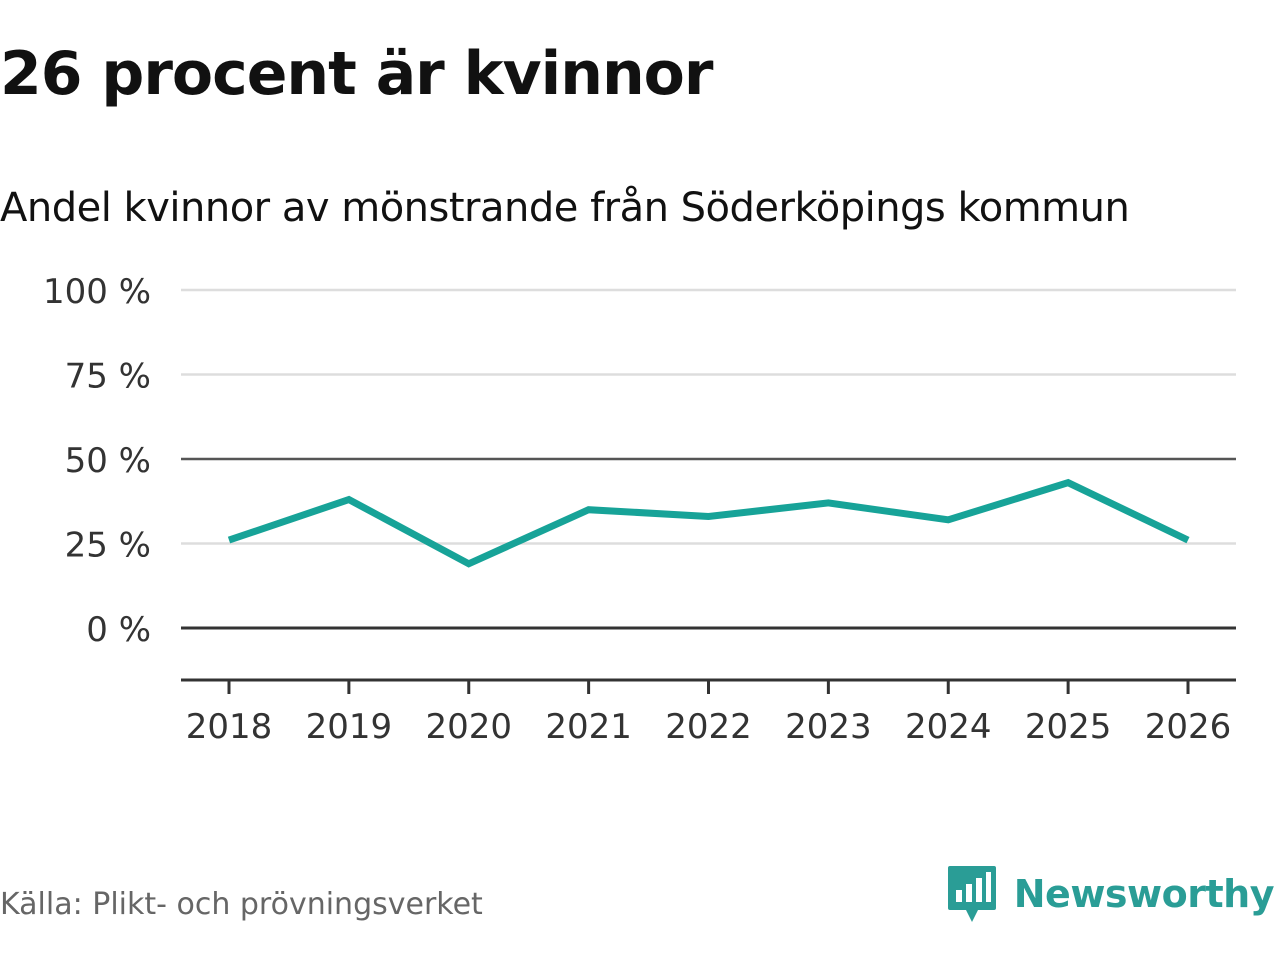 The width and height of the screenshot is (1280, 960). I want to click on series-line, so click(708, 523).